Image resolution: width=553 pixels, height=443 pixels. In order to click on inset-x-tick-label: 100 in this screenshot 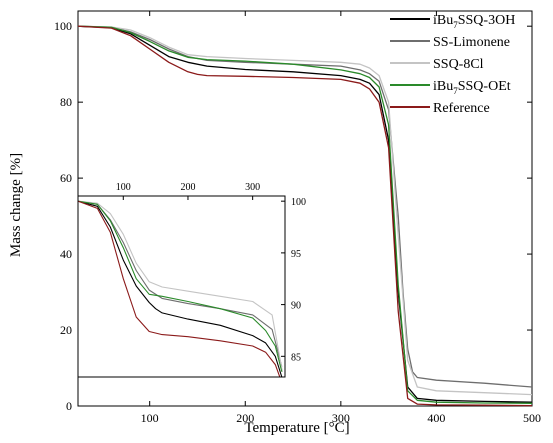, I will do `click(123, 187)`.